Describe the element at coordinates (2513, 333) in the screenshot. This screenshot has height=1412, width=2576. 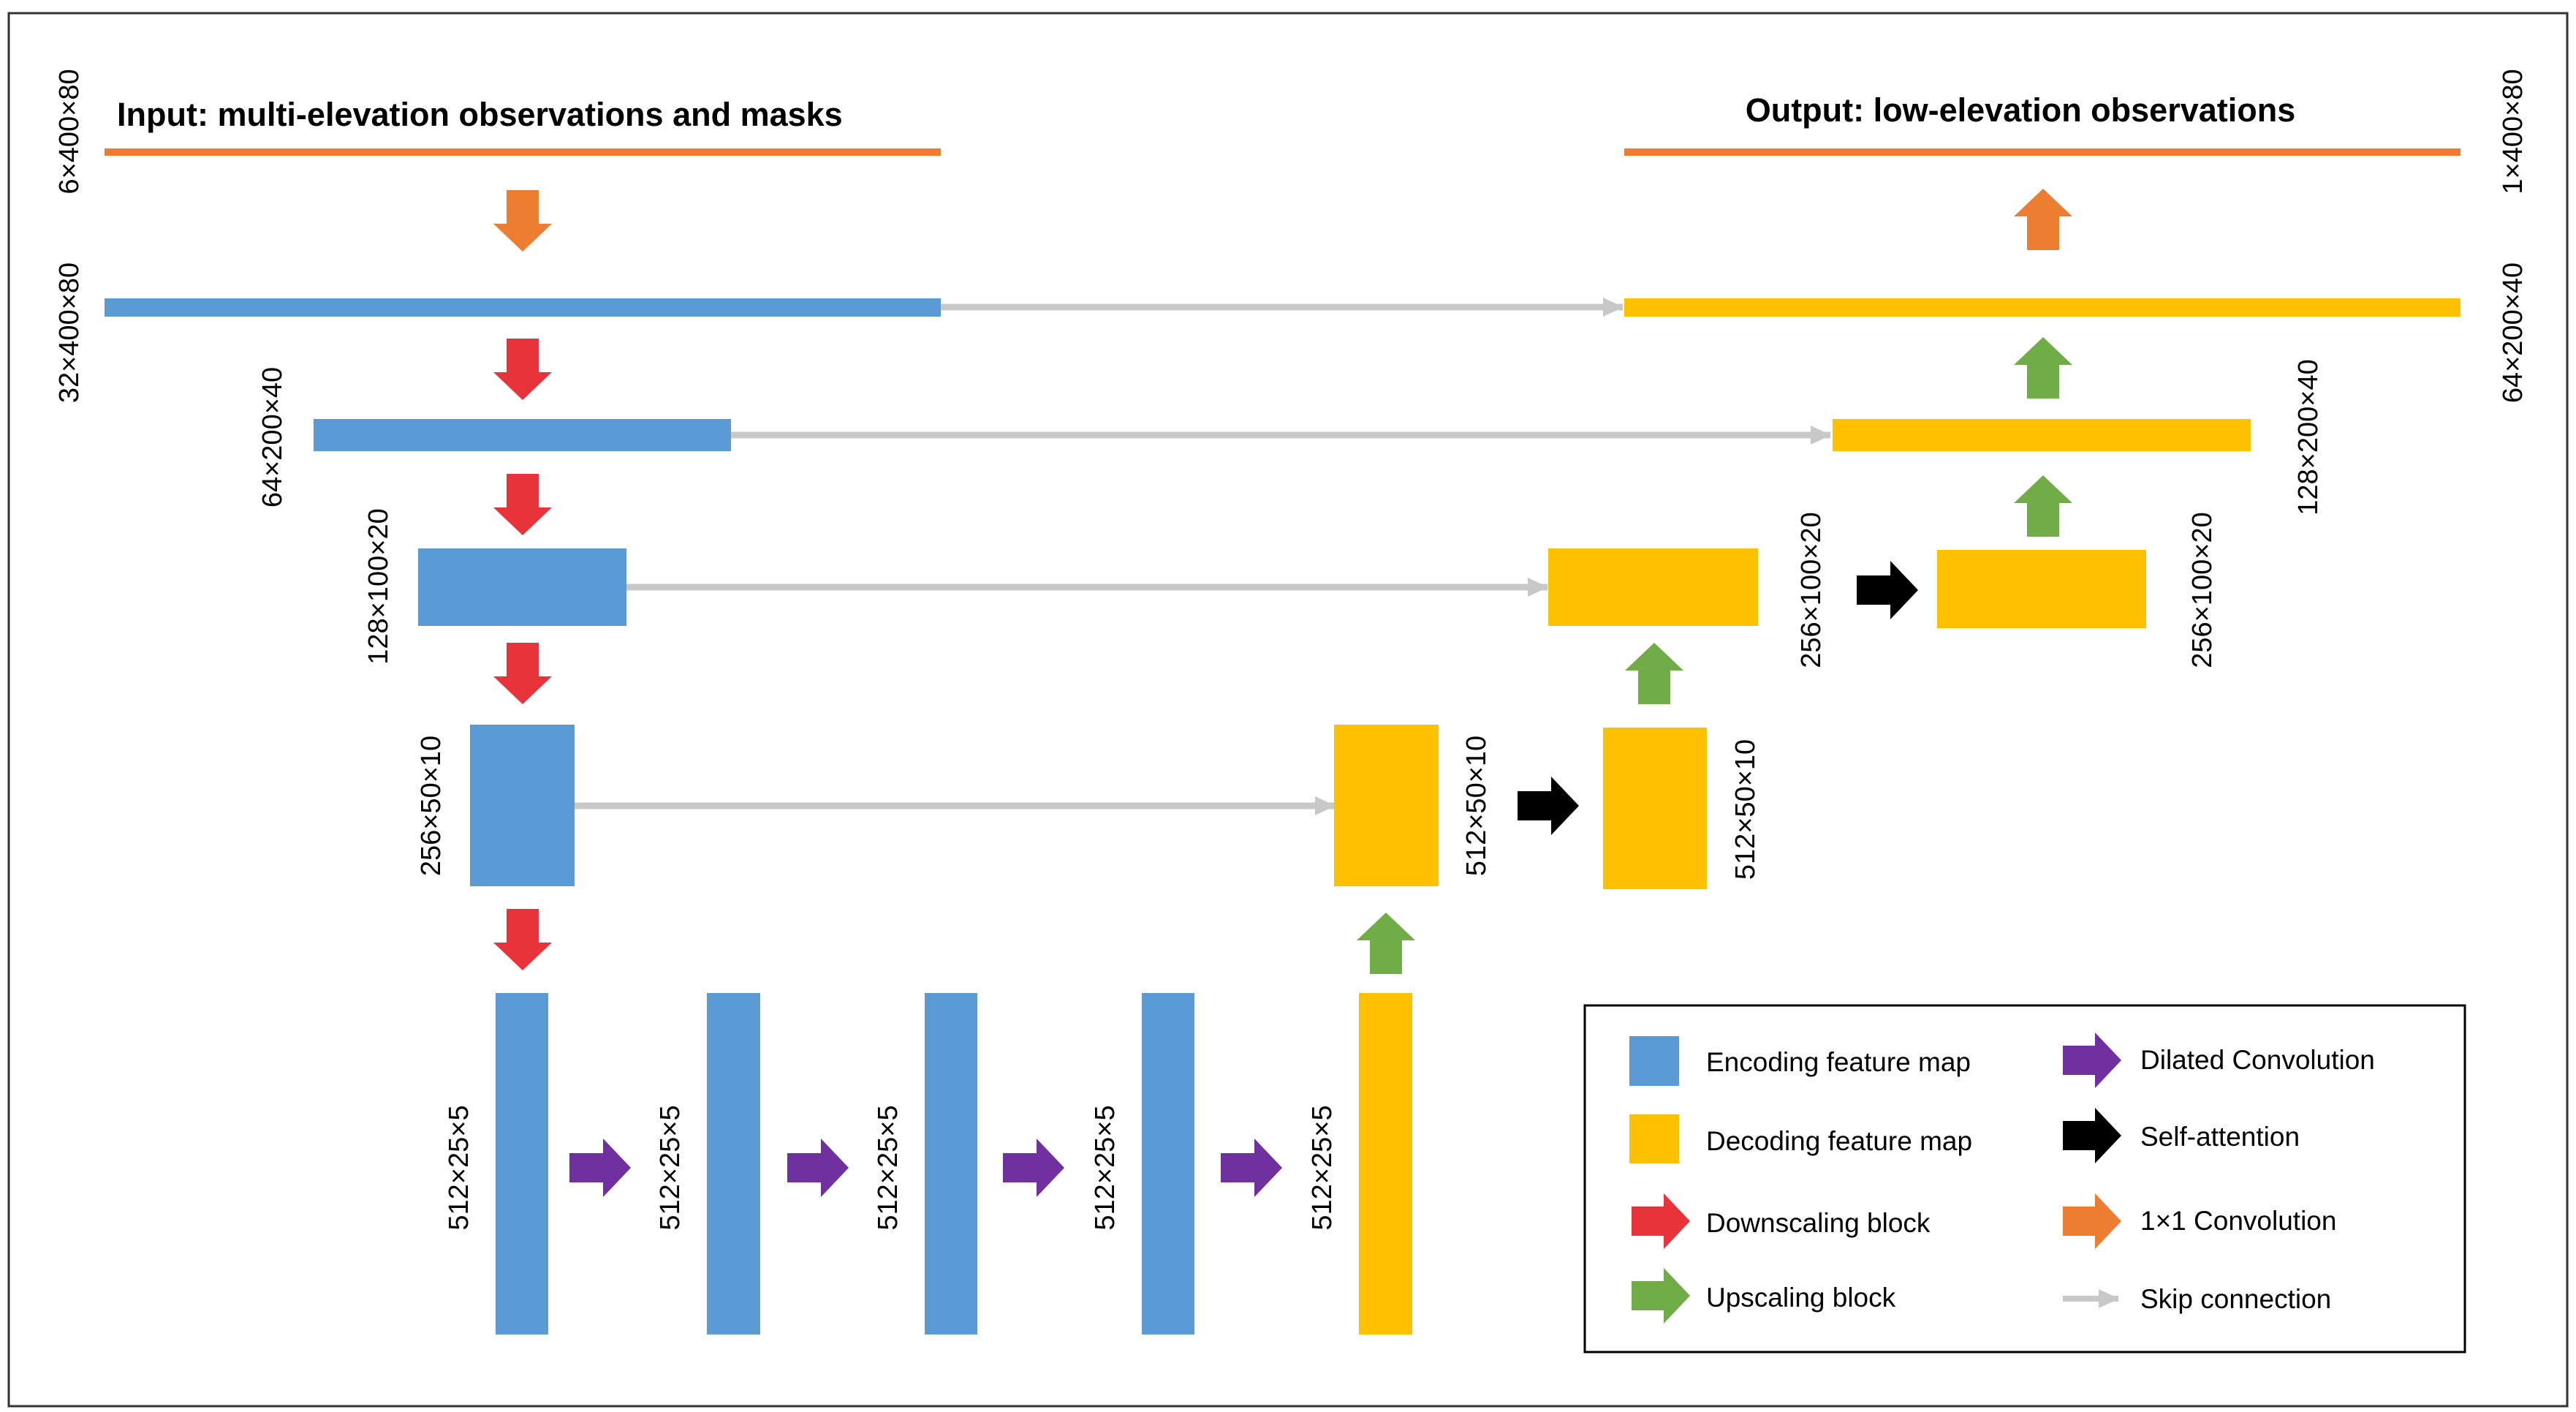
I see `dim-label-dec1: 64×200×40` at that location.